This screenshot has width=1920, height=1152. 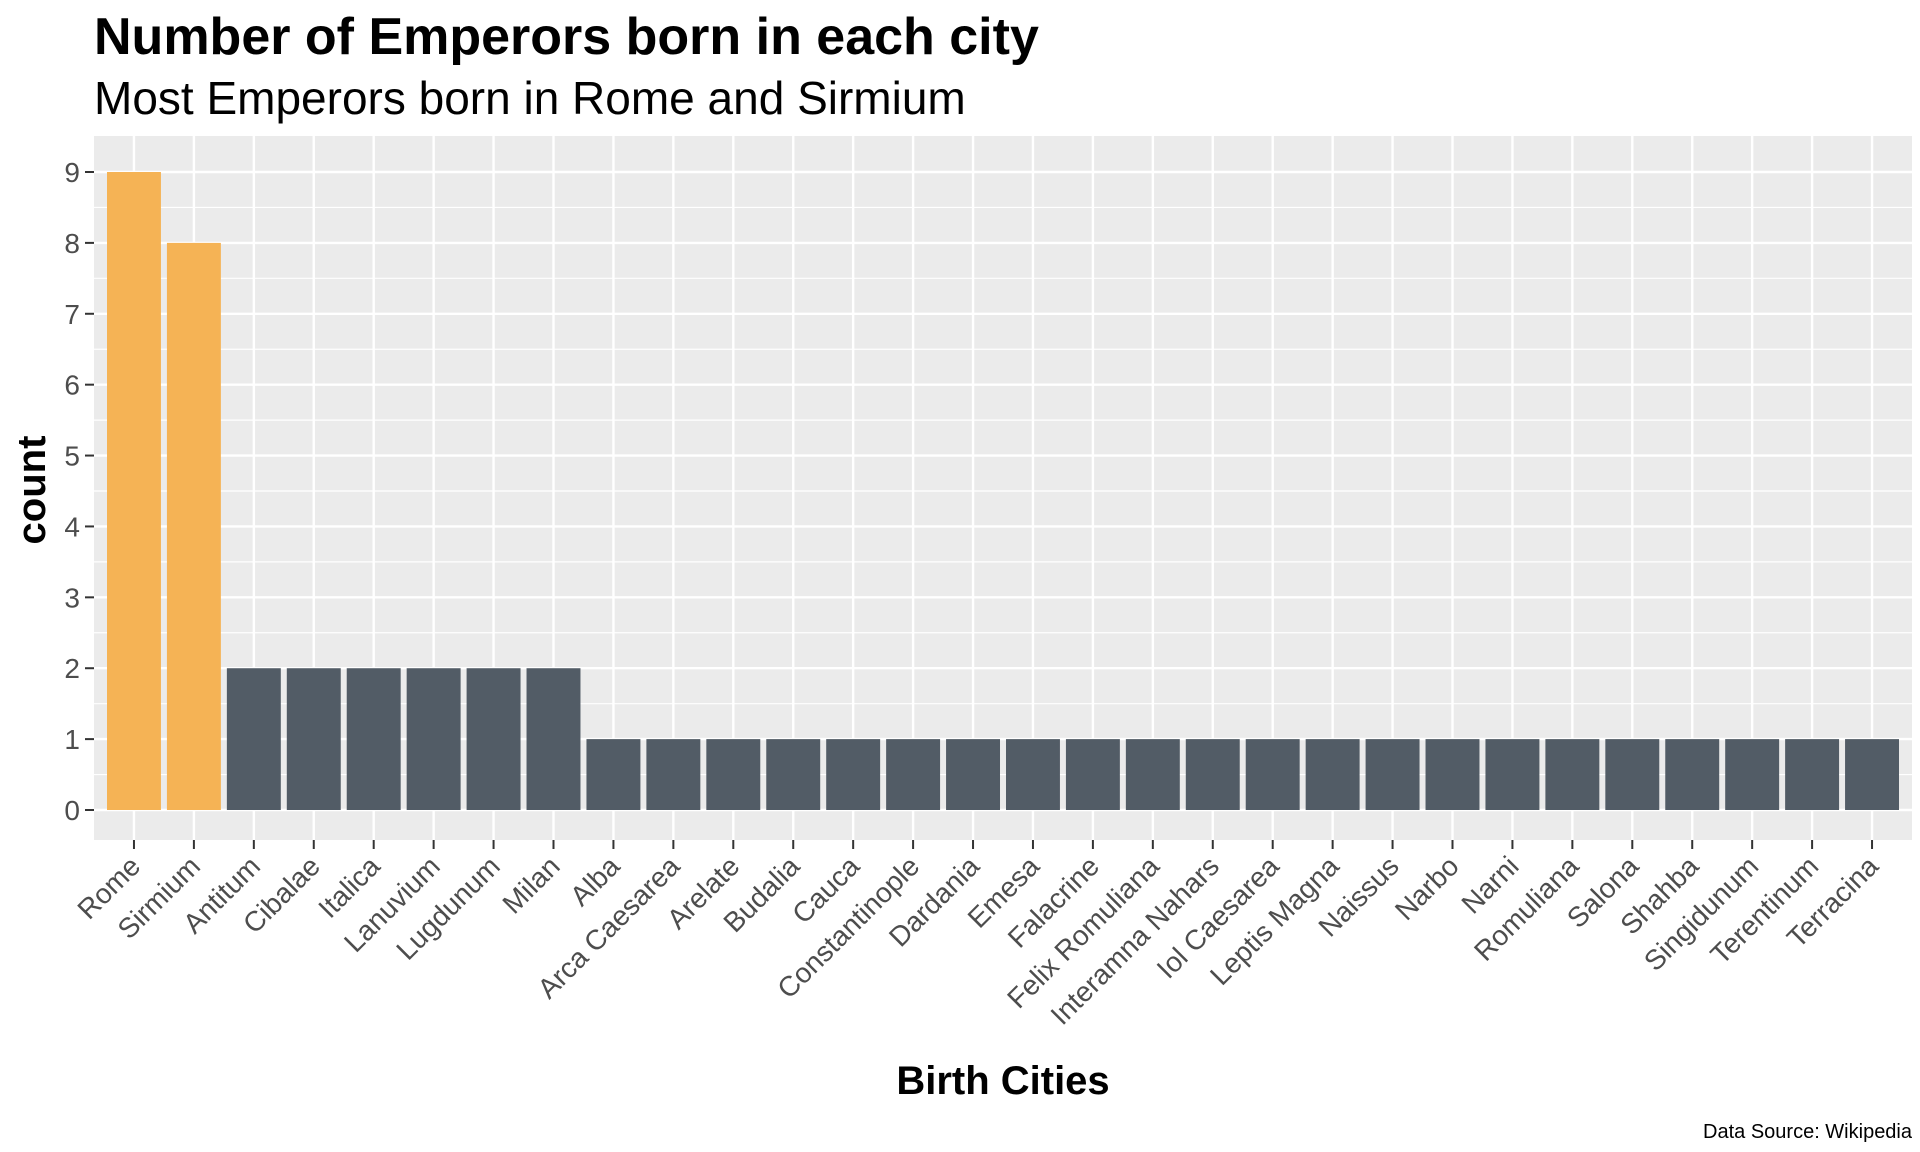 What do you see at coordinates (72, 243) in the screenshot?
I see `y-tick-label: 8` at bounding box center [72, 243].